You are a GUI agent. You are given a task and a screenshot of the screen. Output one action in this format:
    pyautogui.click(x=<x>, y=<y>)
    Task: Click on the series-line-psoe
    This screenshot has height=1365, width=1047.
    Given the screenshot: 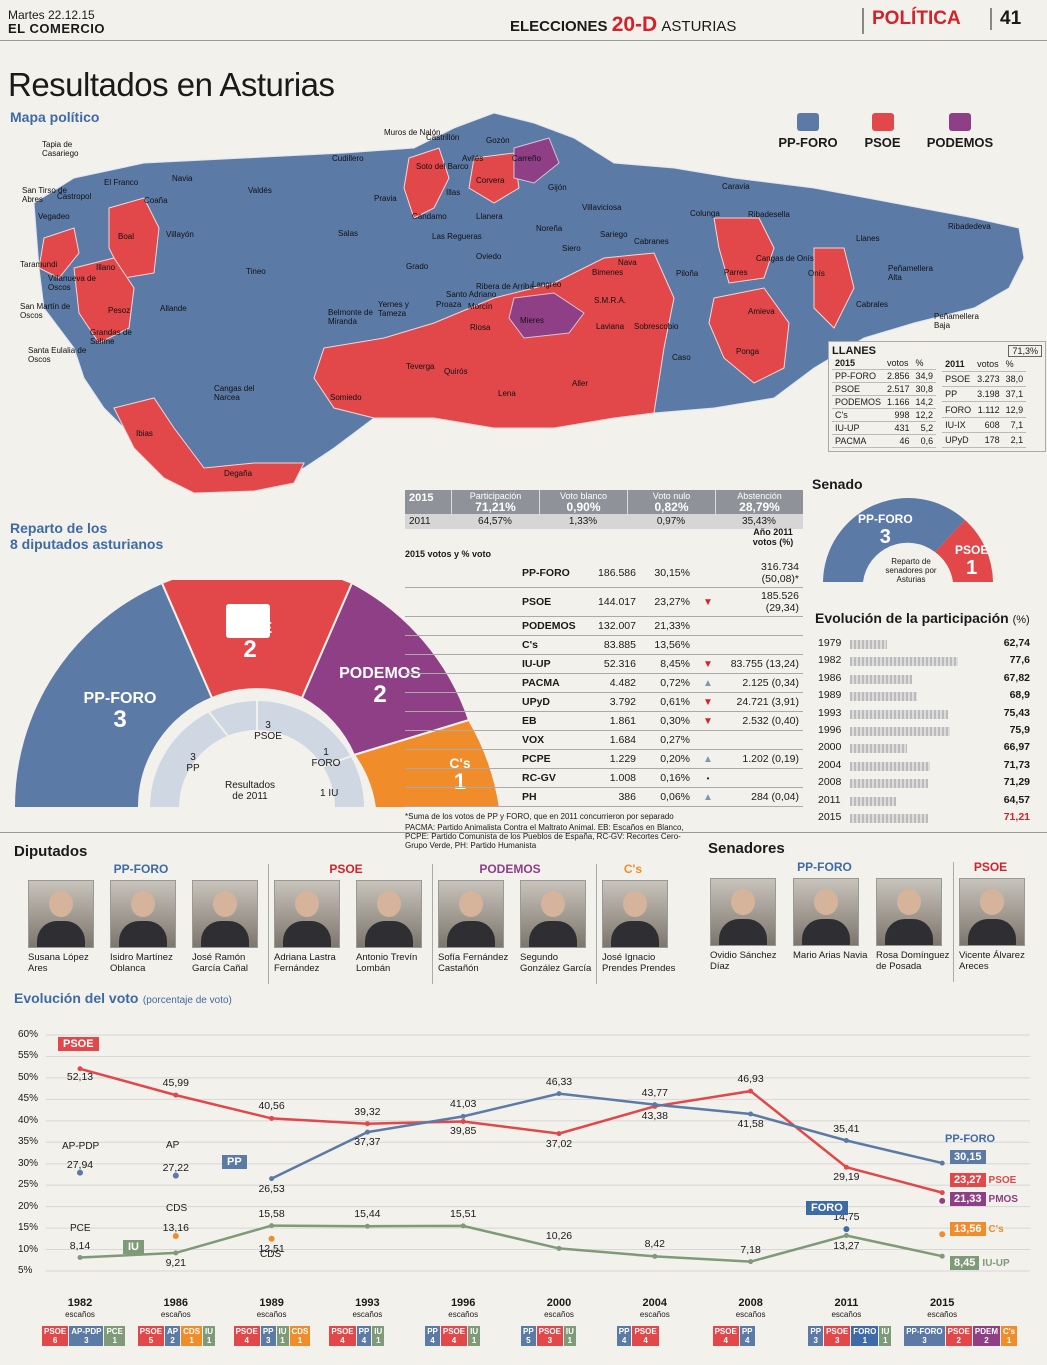 What is the action you would take?
    pyautogui.click(x=511, y=1130)
    